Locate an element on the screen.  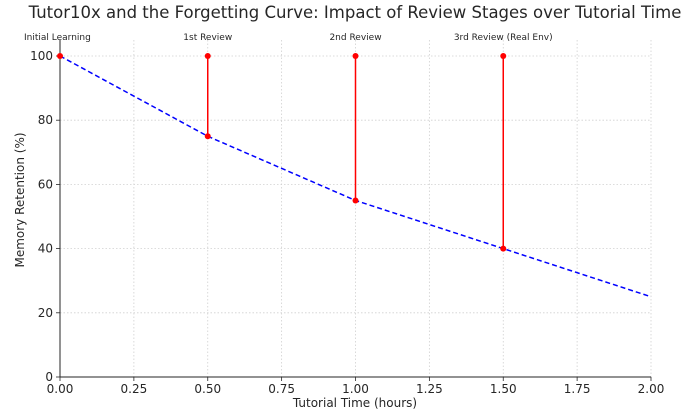
y-axis-label: Memory Retention (%) is located at coordinates (20, 199).